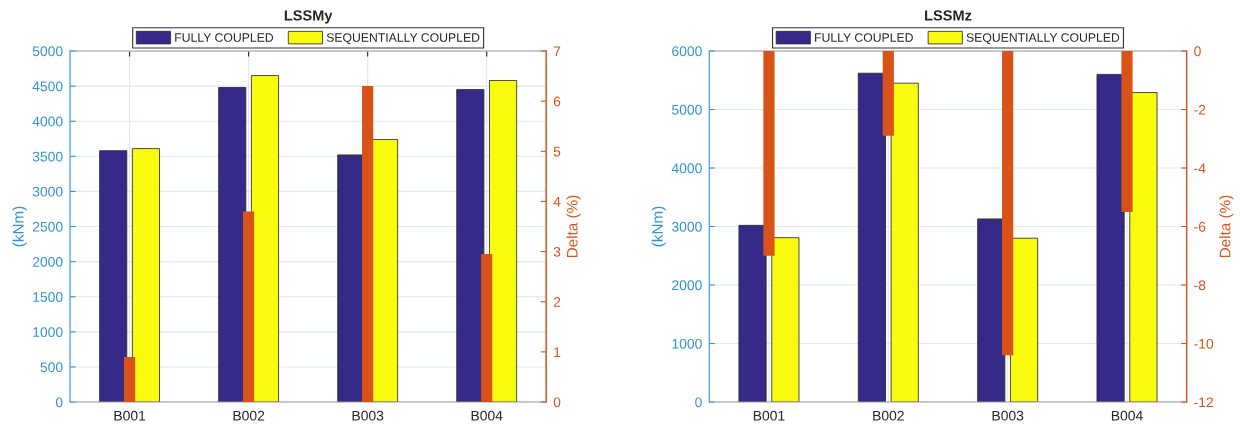  Describe the element at coordinates (1204, 343) in the screenshot. I see `y2-tick-label: -10` at that location.